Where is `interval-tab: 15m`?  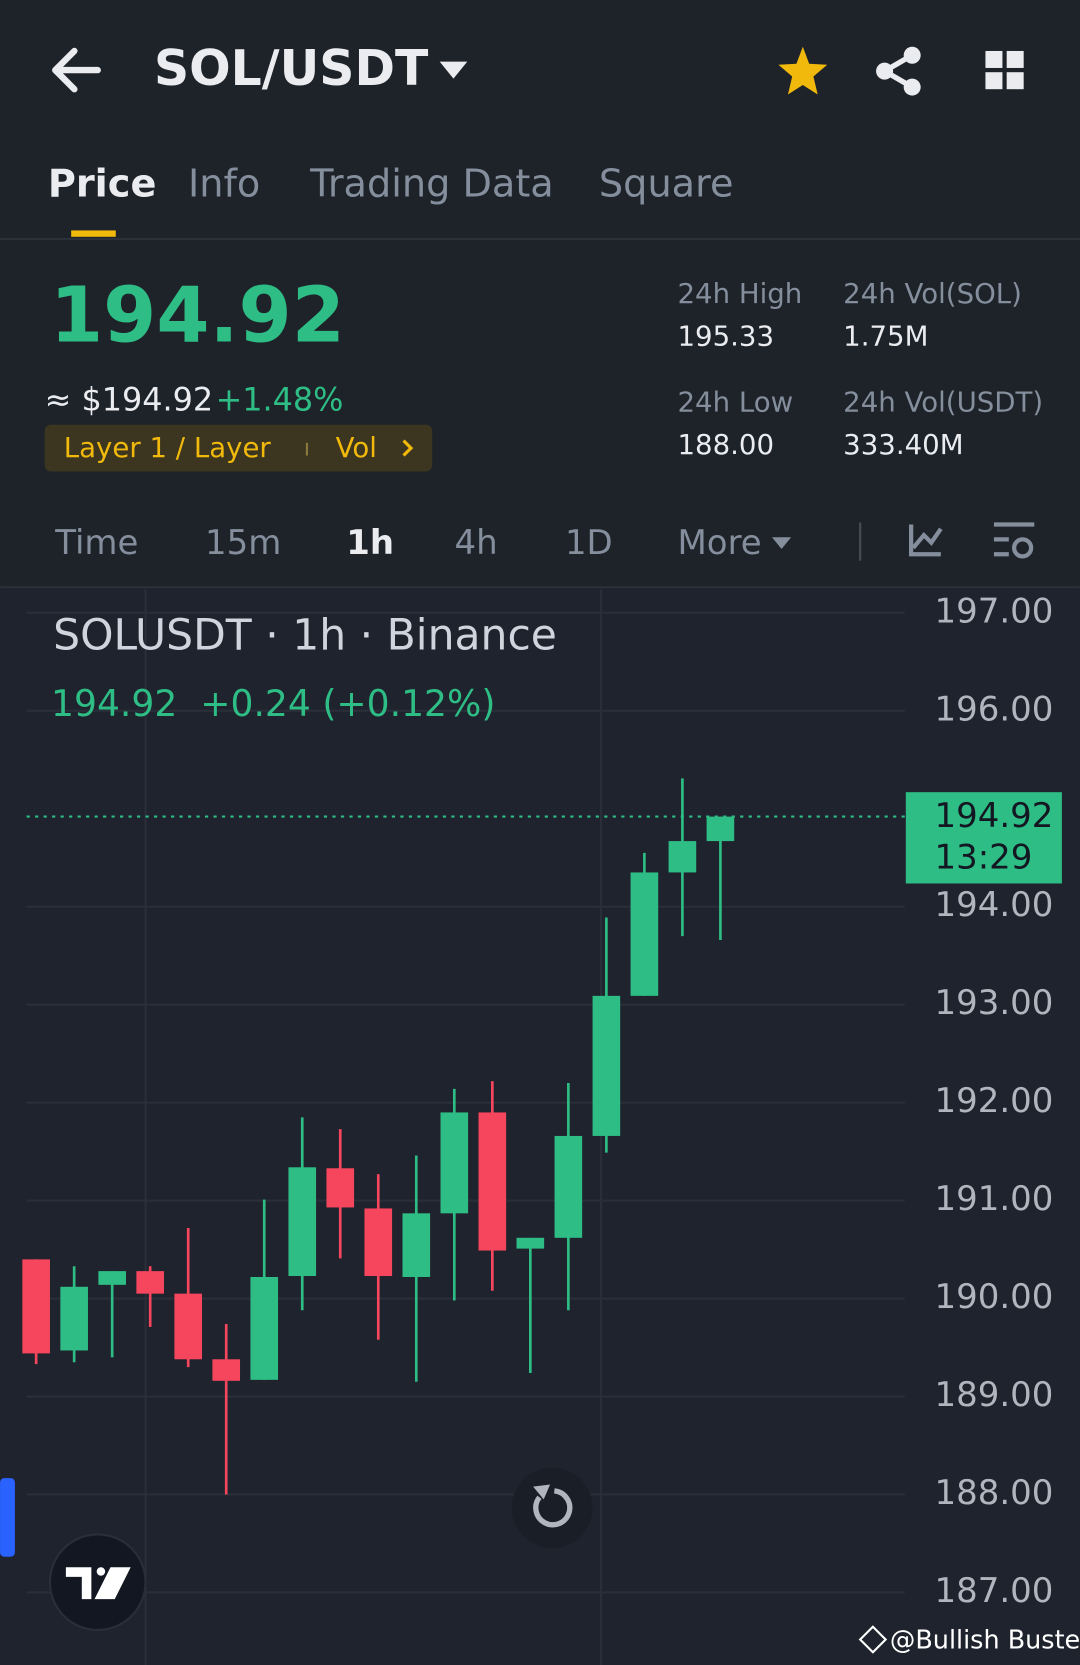
interval-tab: 15m is located at coordinates (243, 543).